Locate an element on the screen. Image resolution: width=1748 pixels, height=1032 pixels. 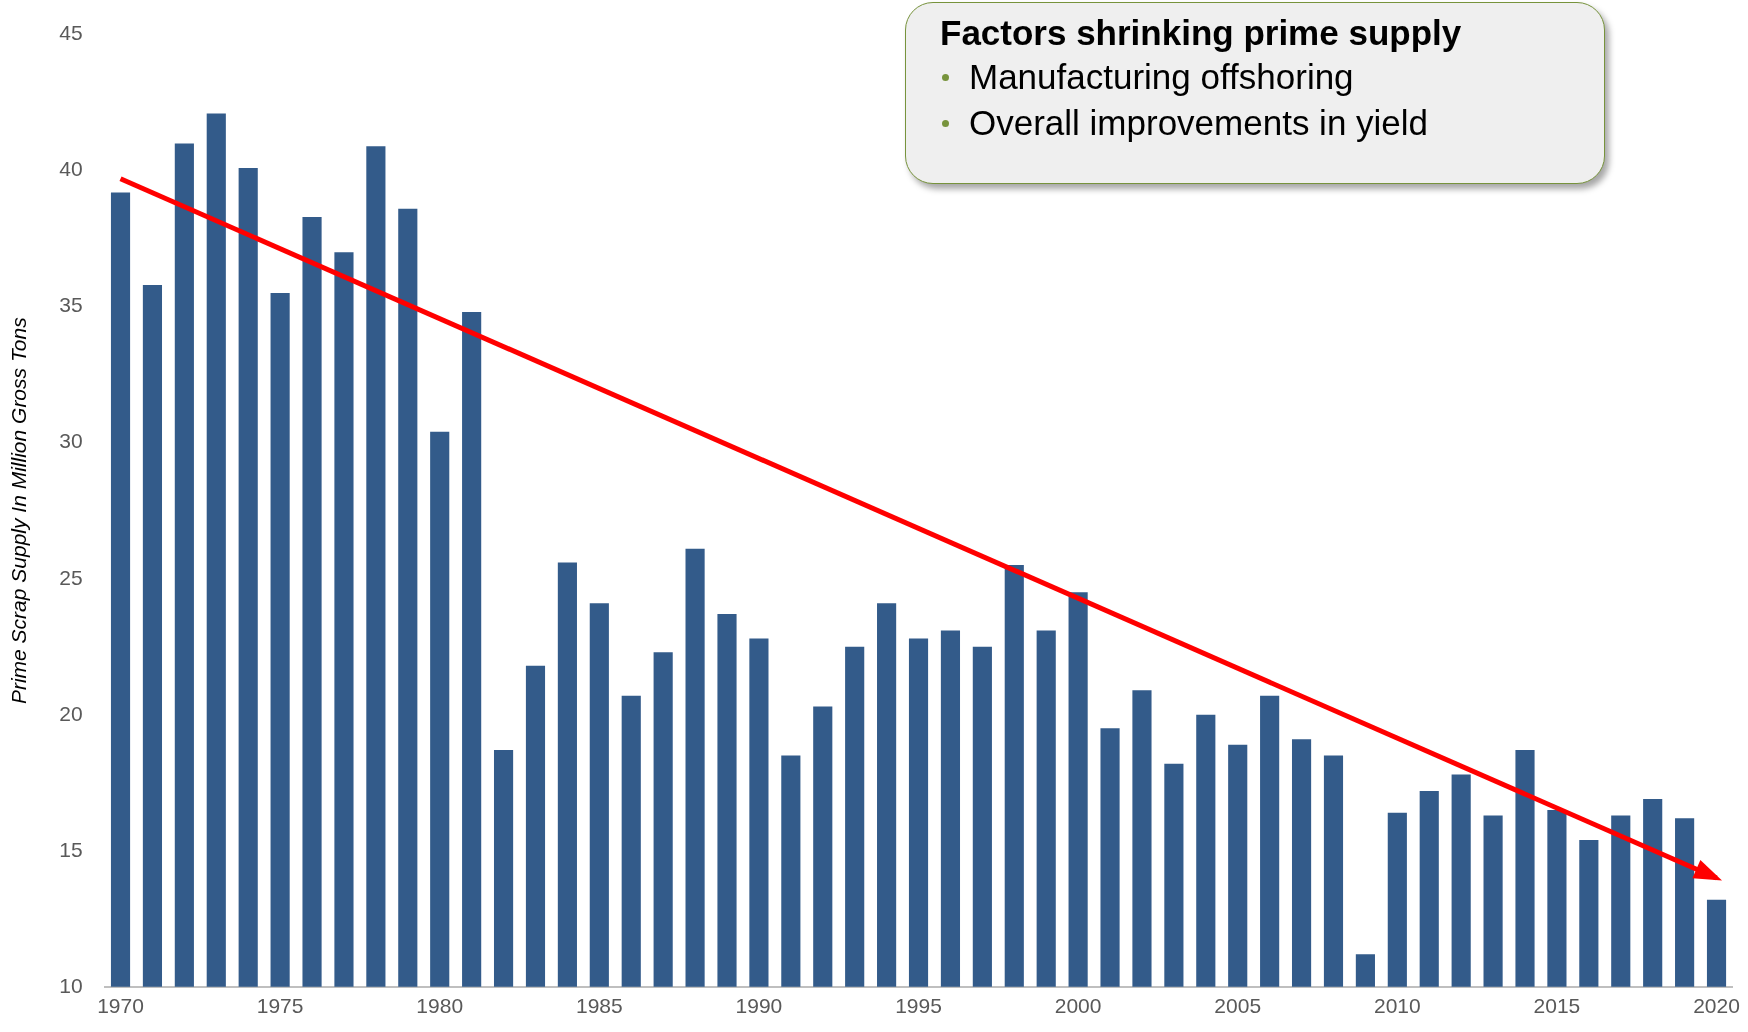
x-tick-label: 2005 is located at coordinates (1238, 1006).